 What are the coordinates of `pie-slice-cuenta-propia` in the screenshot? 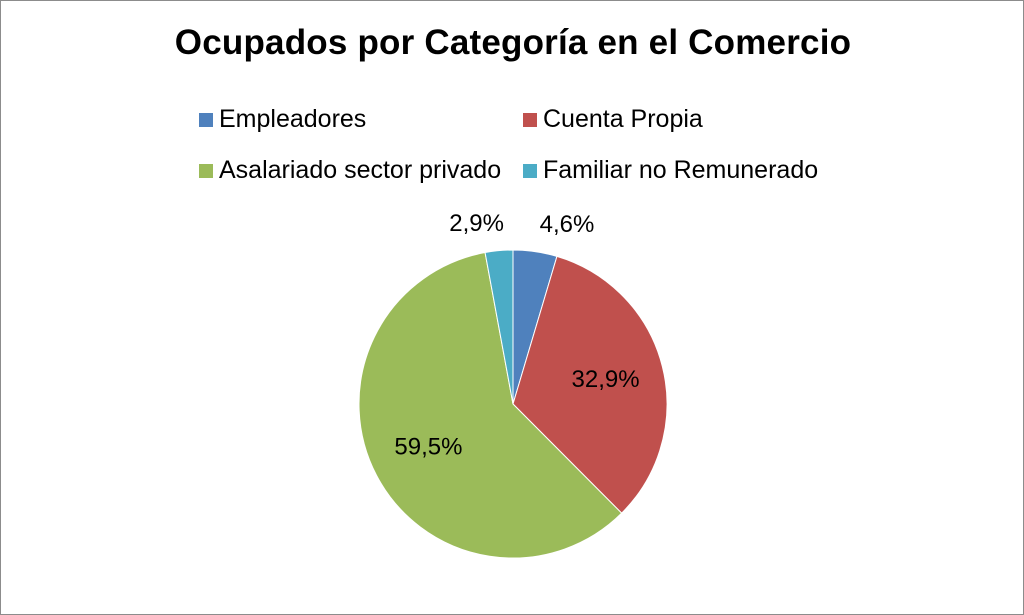 It's located at (590, 384).